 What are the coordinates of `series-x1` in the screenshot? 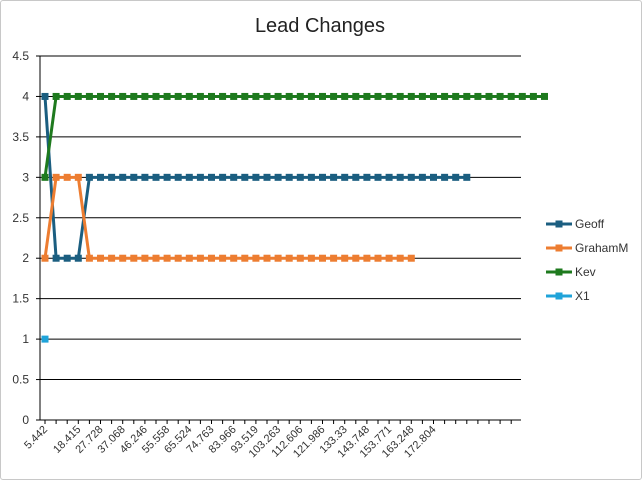 It's located at (45, 339).